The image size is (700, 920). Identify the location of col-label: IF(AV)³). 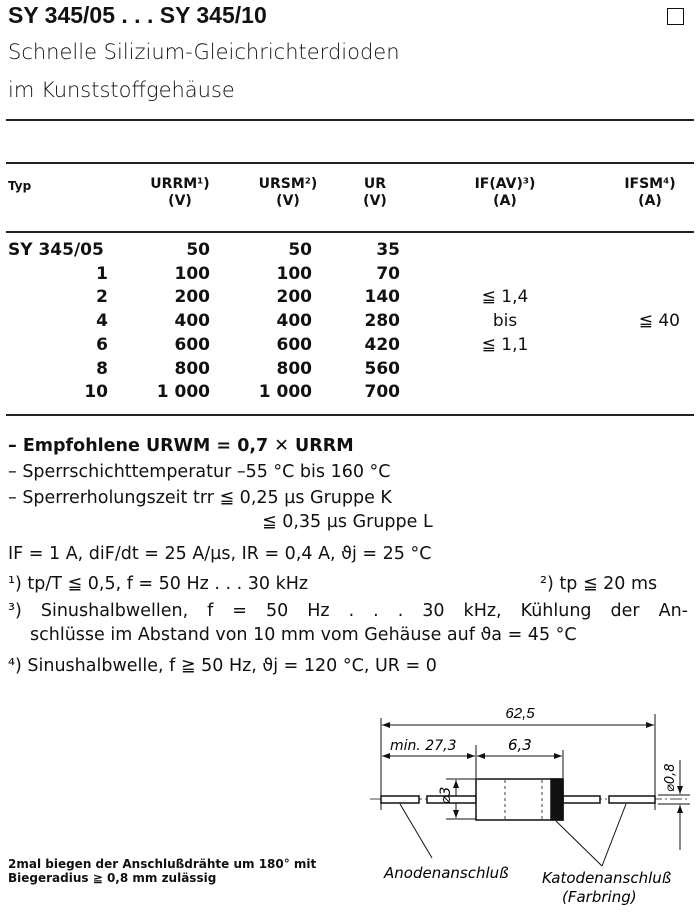
(505, 184).